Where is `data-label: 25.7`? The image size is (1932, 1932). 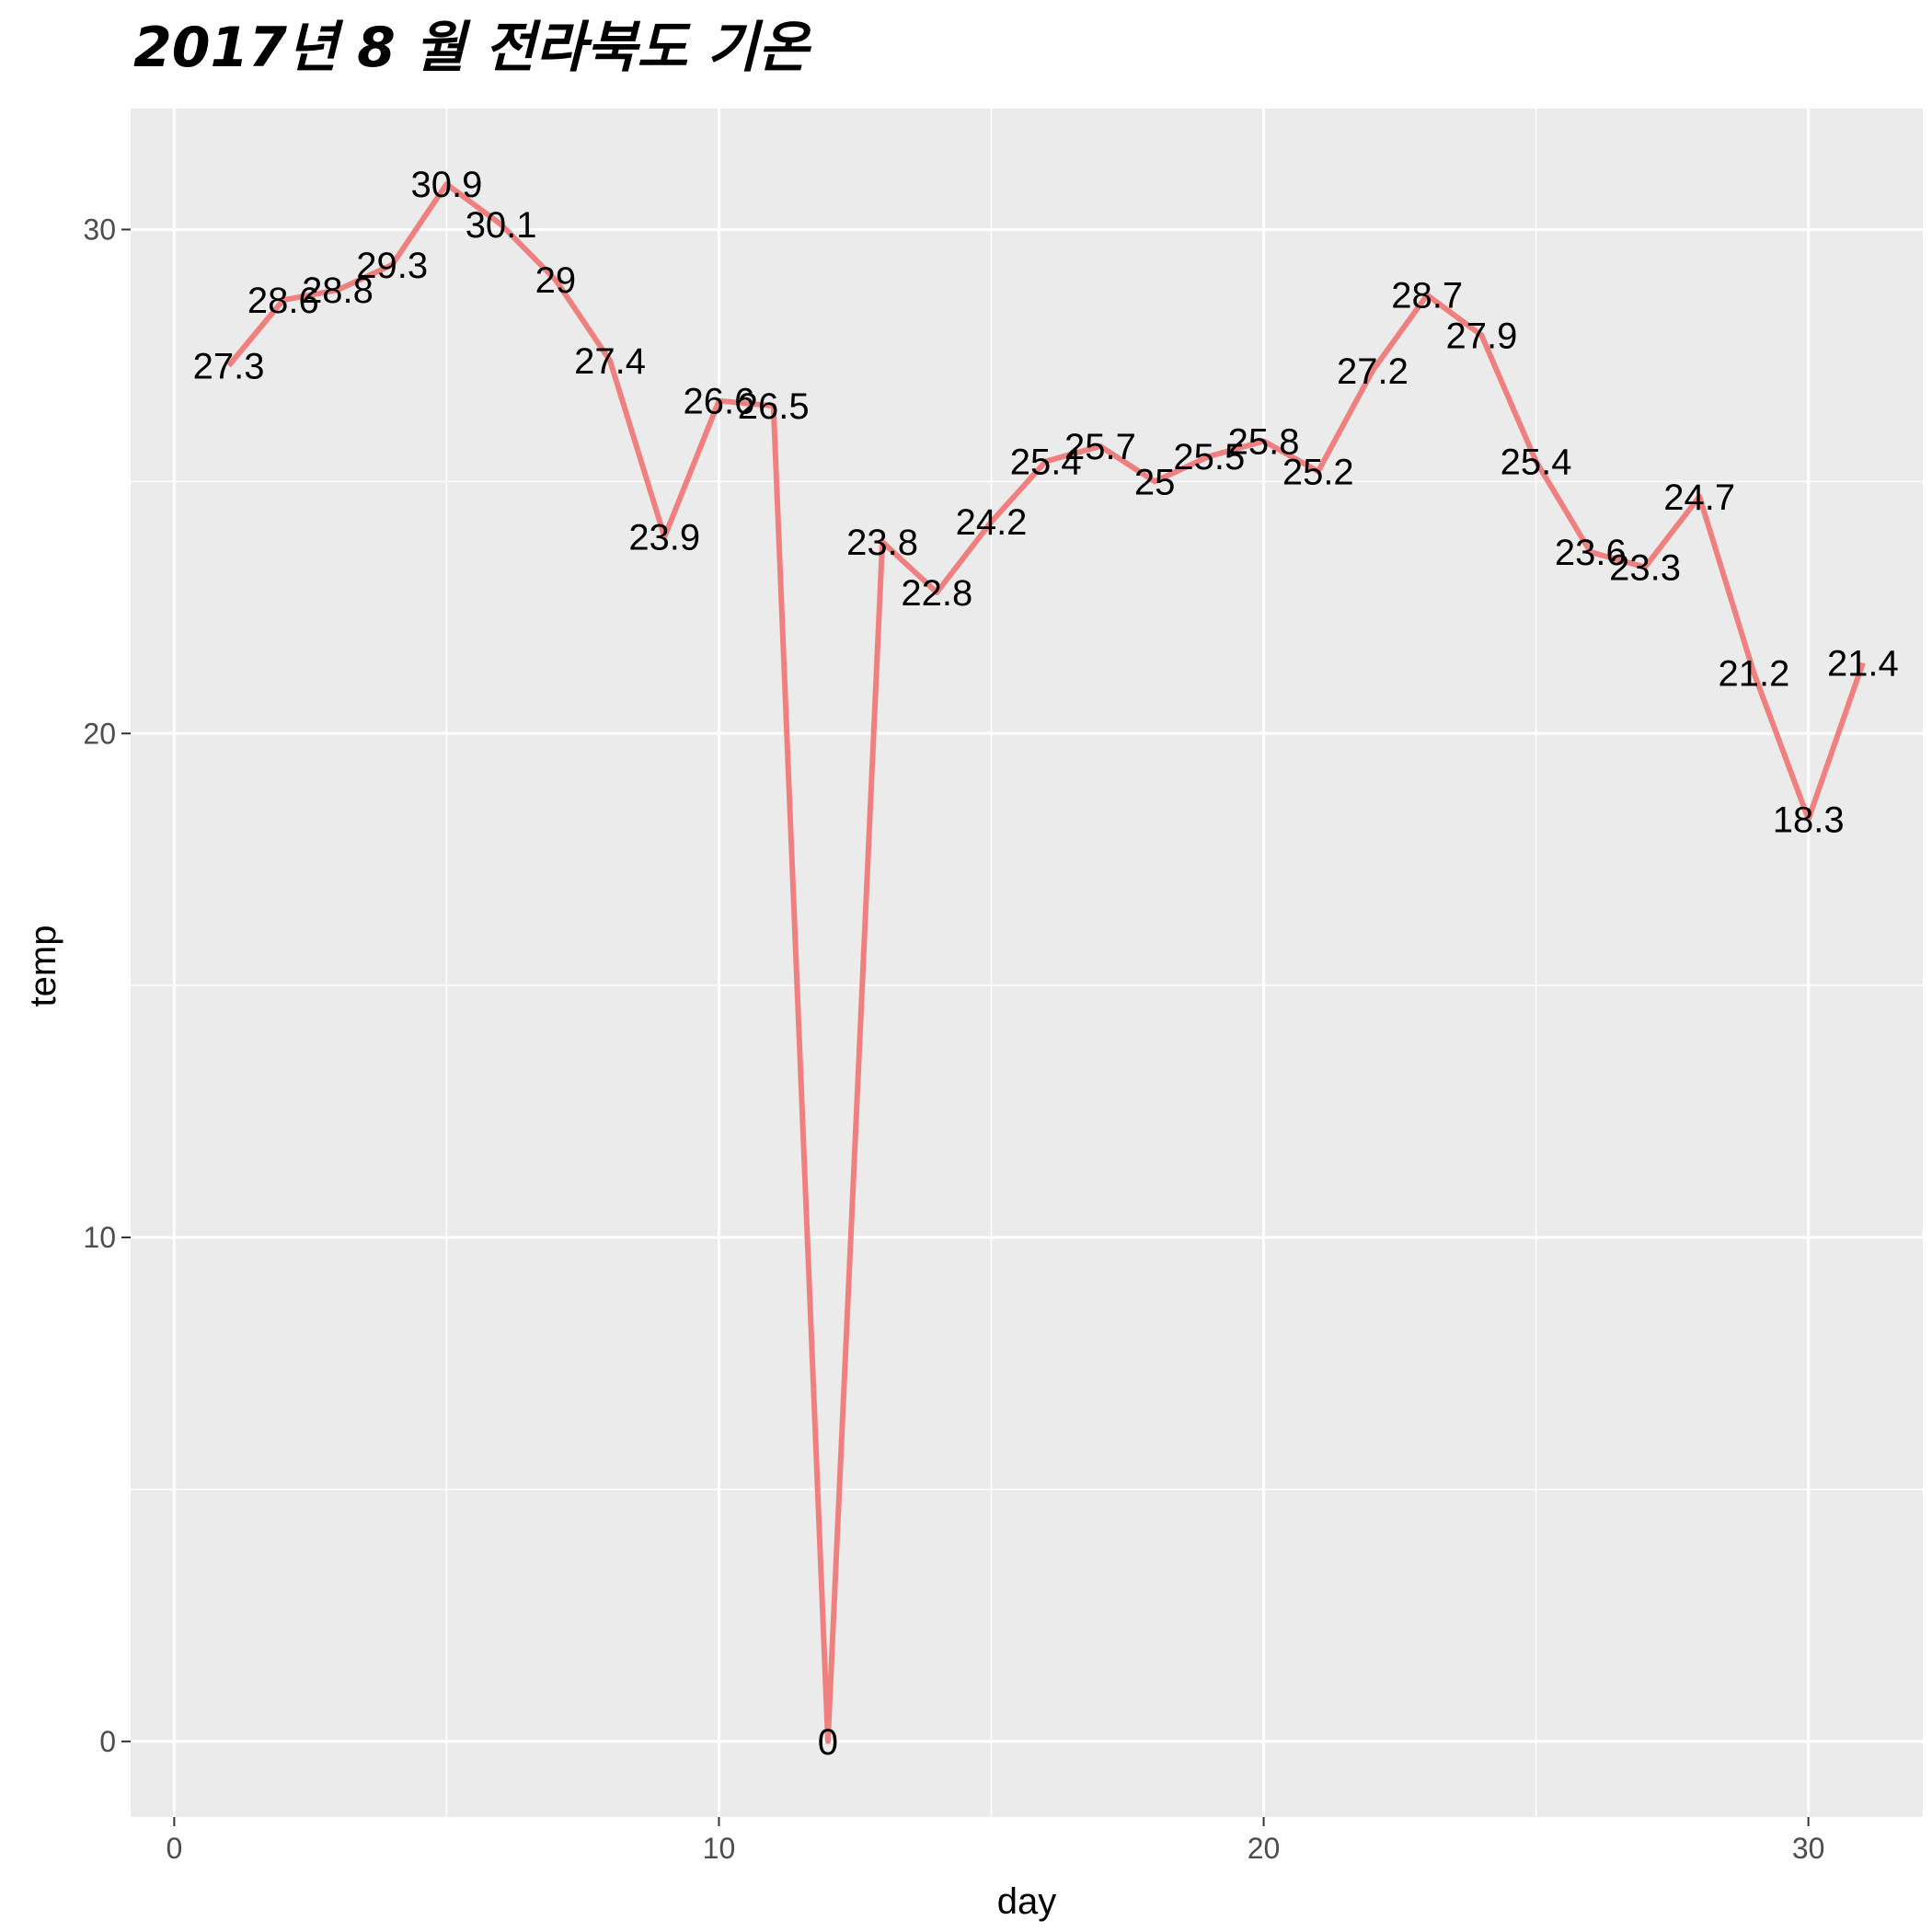
data-label: 25.7 is located at coordinates (1100, 447).